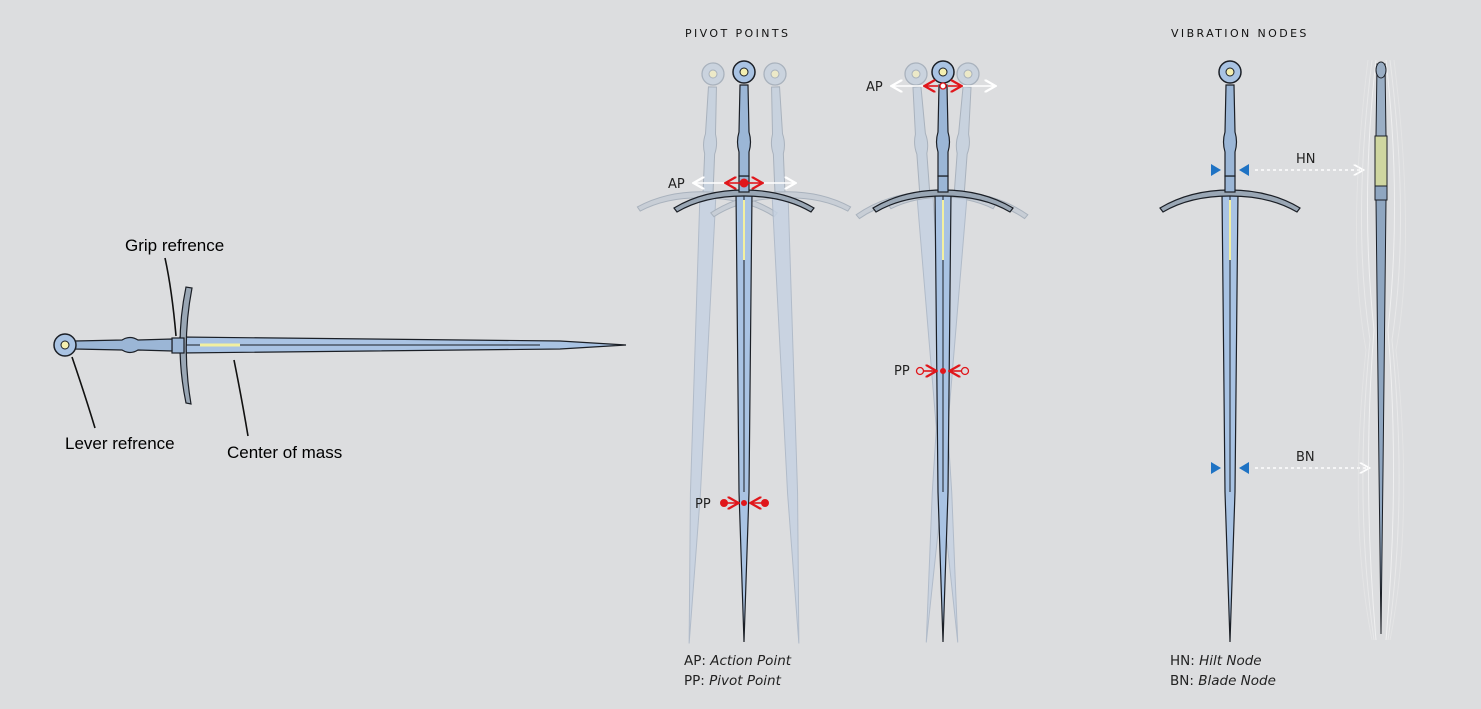 The width and height of the screenshot is (1481, 709). Describe the element at coordinates (703, 504) in the screenshot. I see `pp-label-1: PP` at that location.